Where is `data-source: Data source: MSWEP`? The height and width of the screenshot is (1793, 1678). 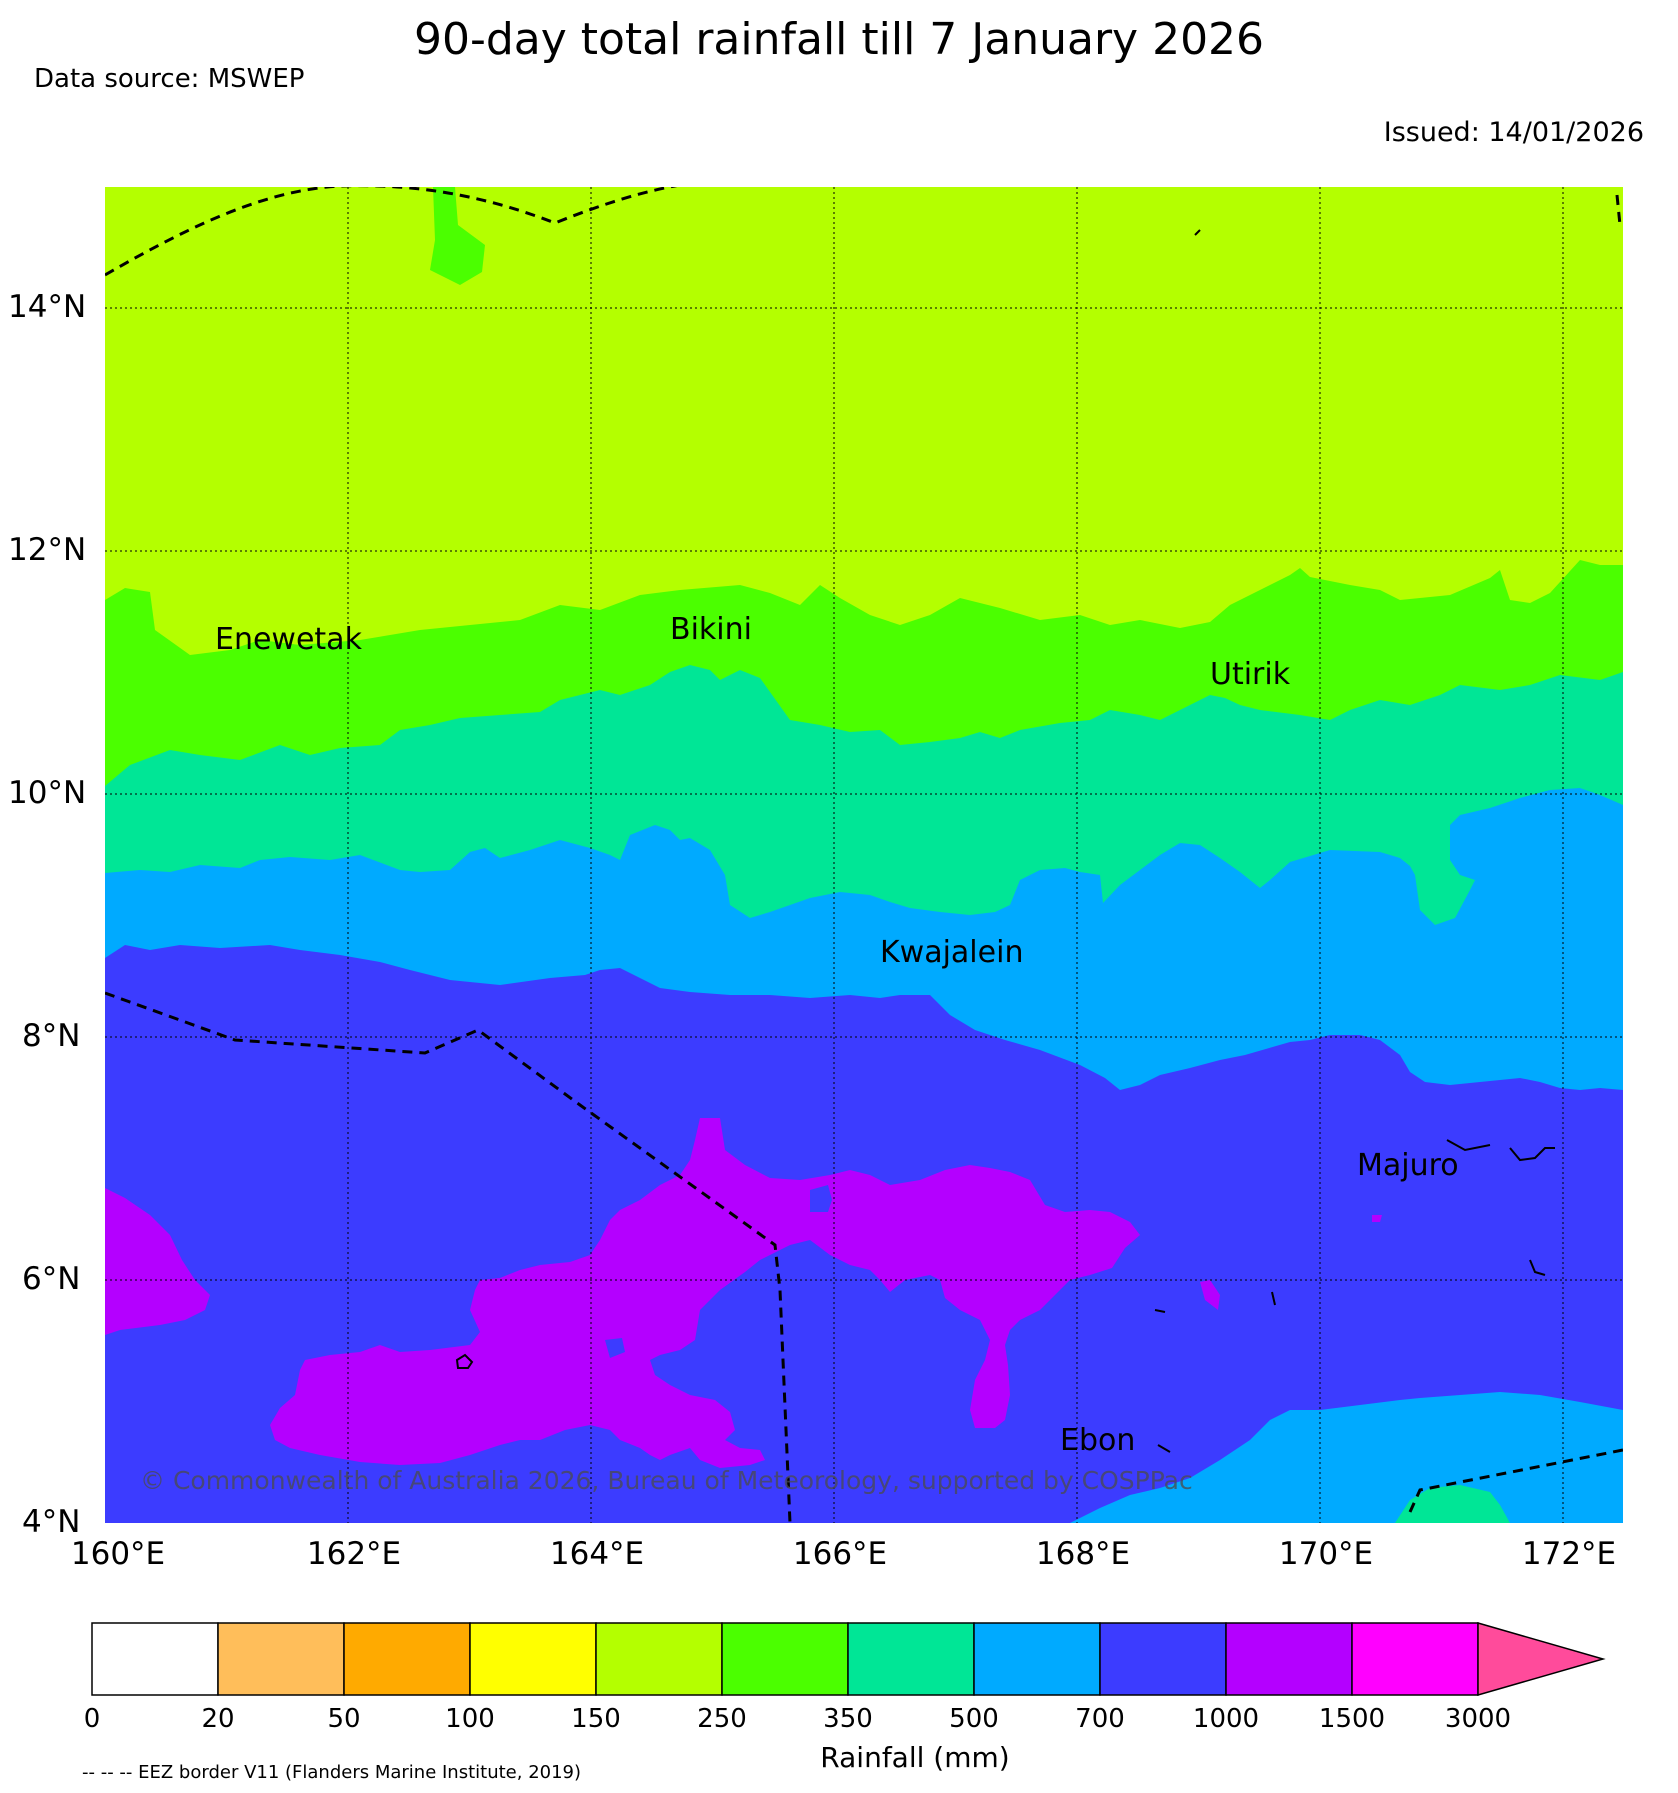
data-source: Data source: MSWEP is located at coordinates (169, 79).